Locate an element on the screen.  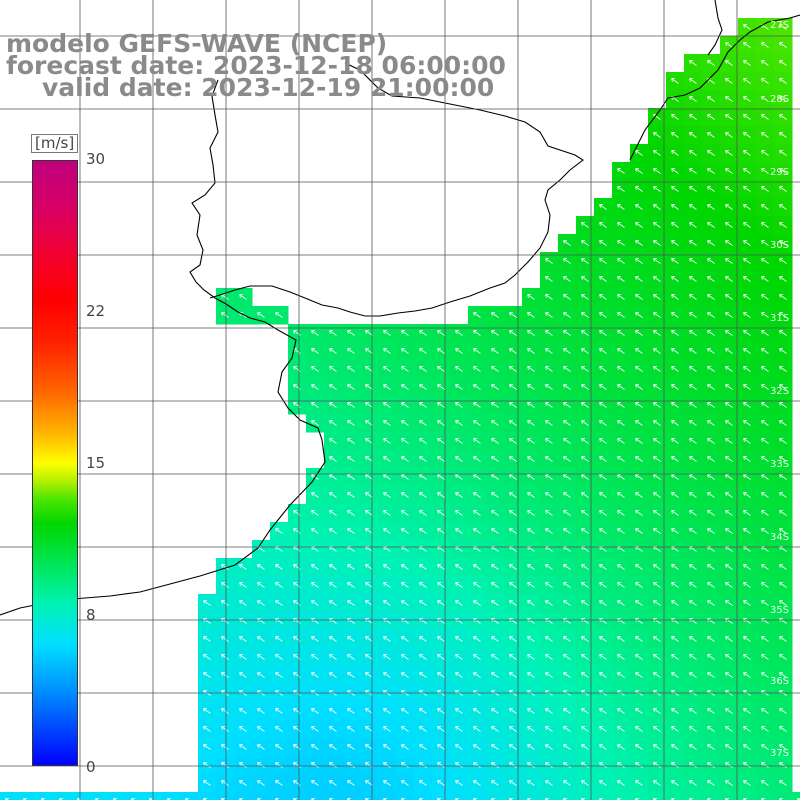
lat-label: 34S is located at coordinates (780, 537).